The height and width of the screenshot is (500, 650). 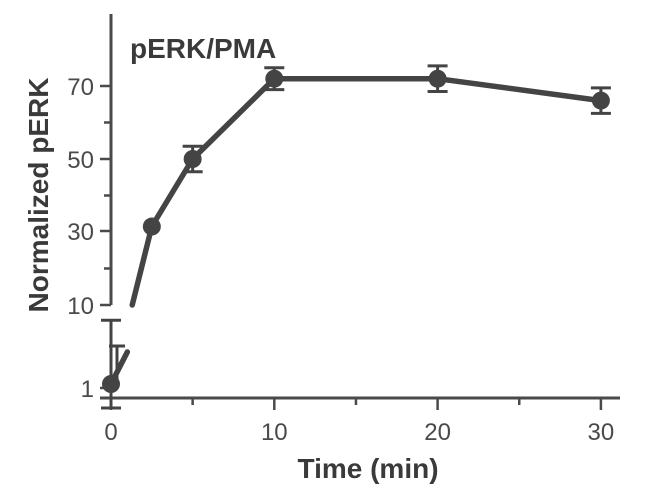 What do you see at coordinates (80, 306) in the screenshot?
I see `y-tick-label: 10` at bounding box center [80, 306].